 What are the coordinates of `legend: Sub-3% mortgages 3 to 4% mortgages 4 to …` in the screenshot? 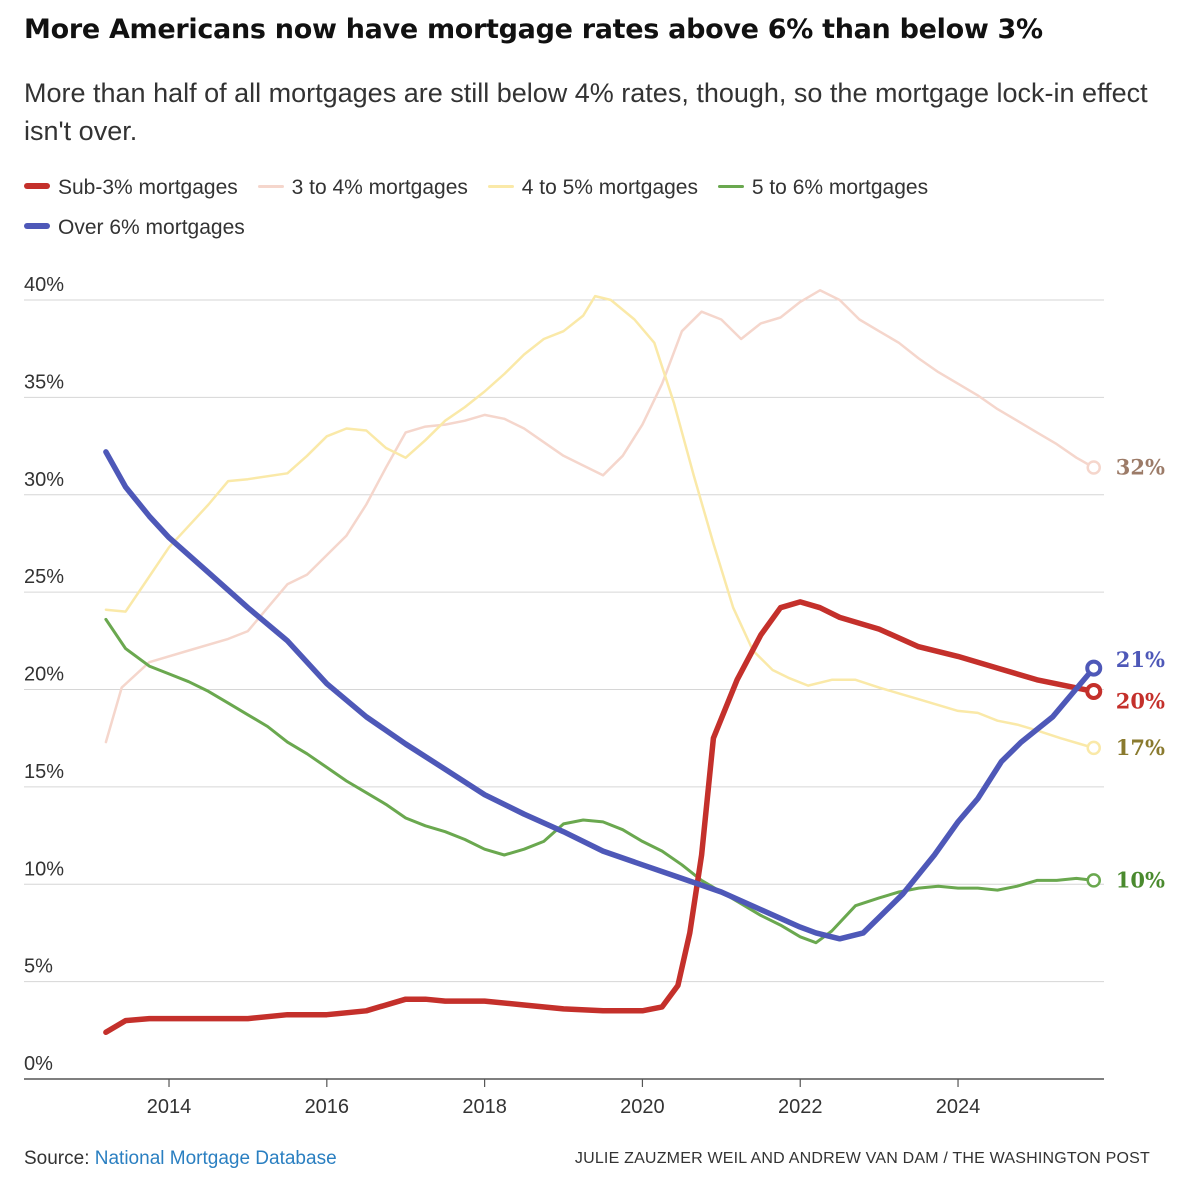 It's located at (589, 208).